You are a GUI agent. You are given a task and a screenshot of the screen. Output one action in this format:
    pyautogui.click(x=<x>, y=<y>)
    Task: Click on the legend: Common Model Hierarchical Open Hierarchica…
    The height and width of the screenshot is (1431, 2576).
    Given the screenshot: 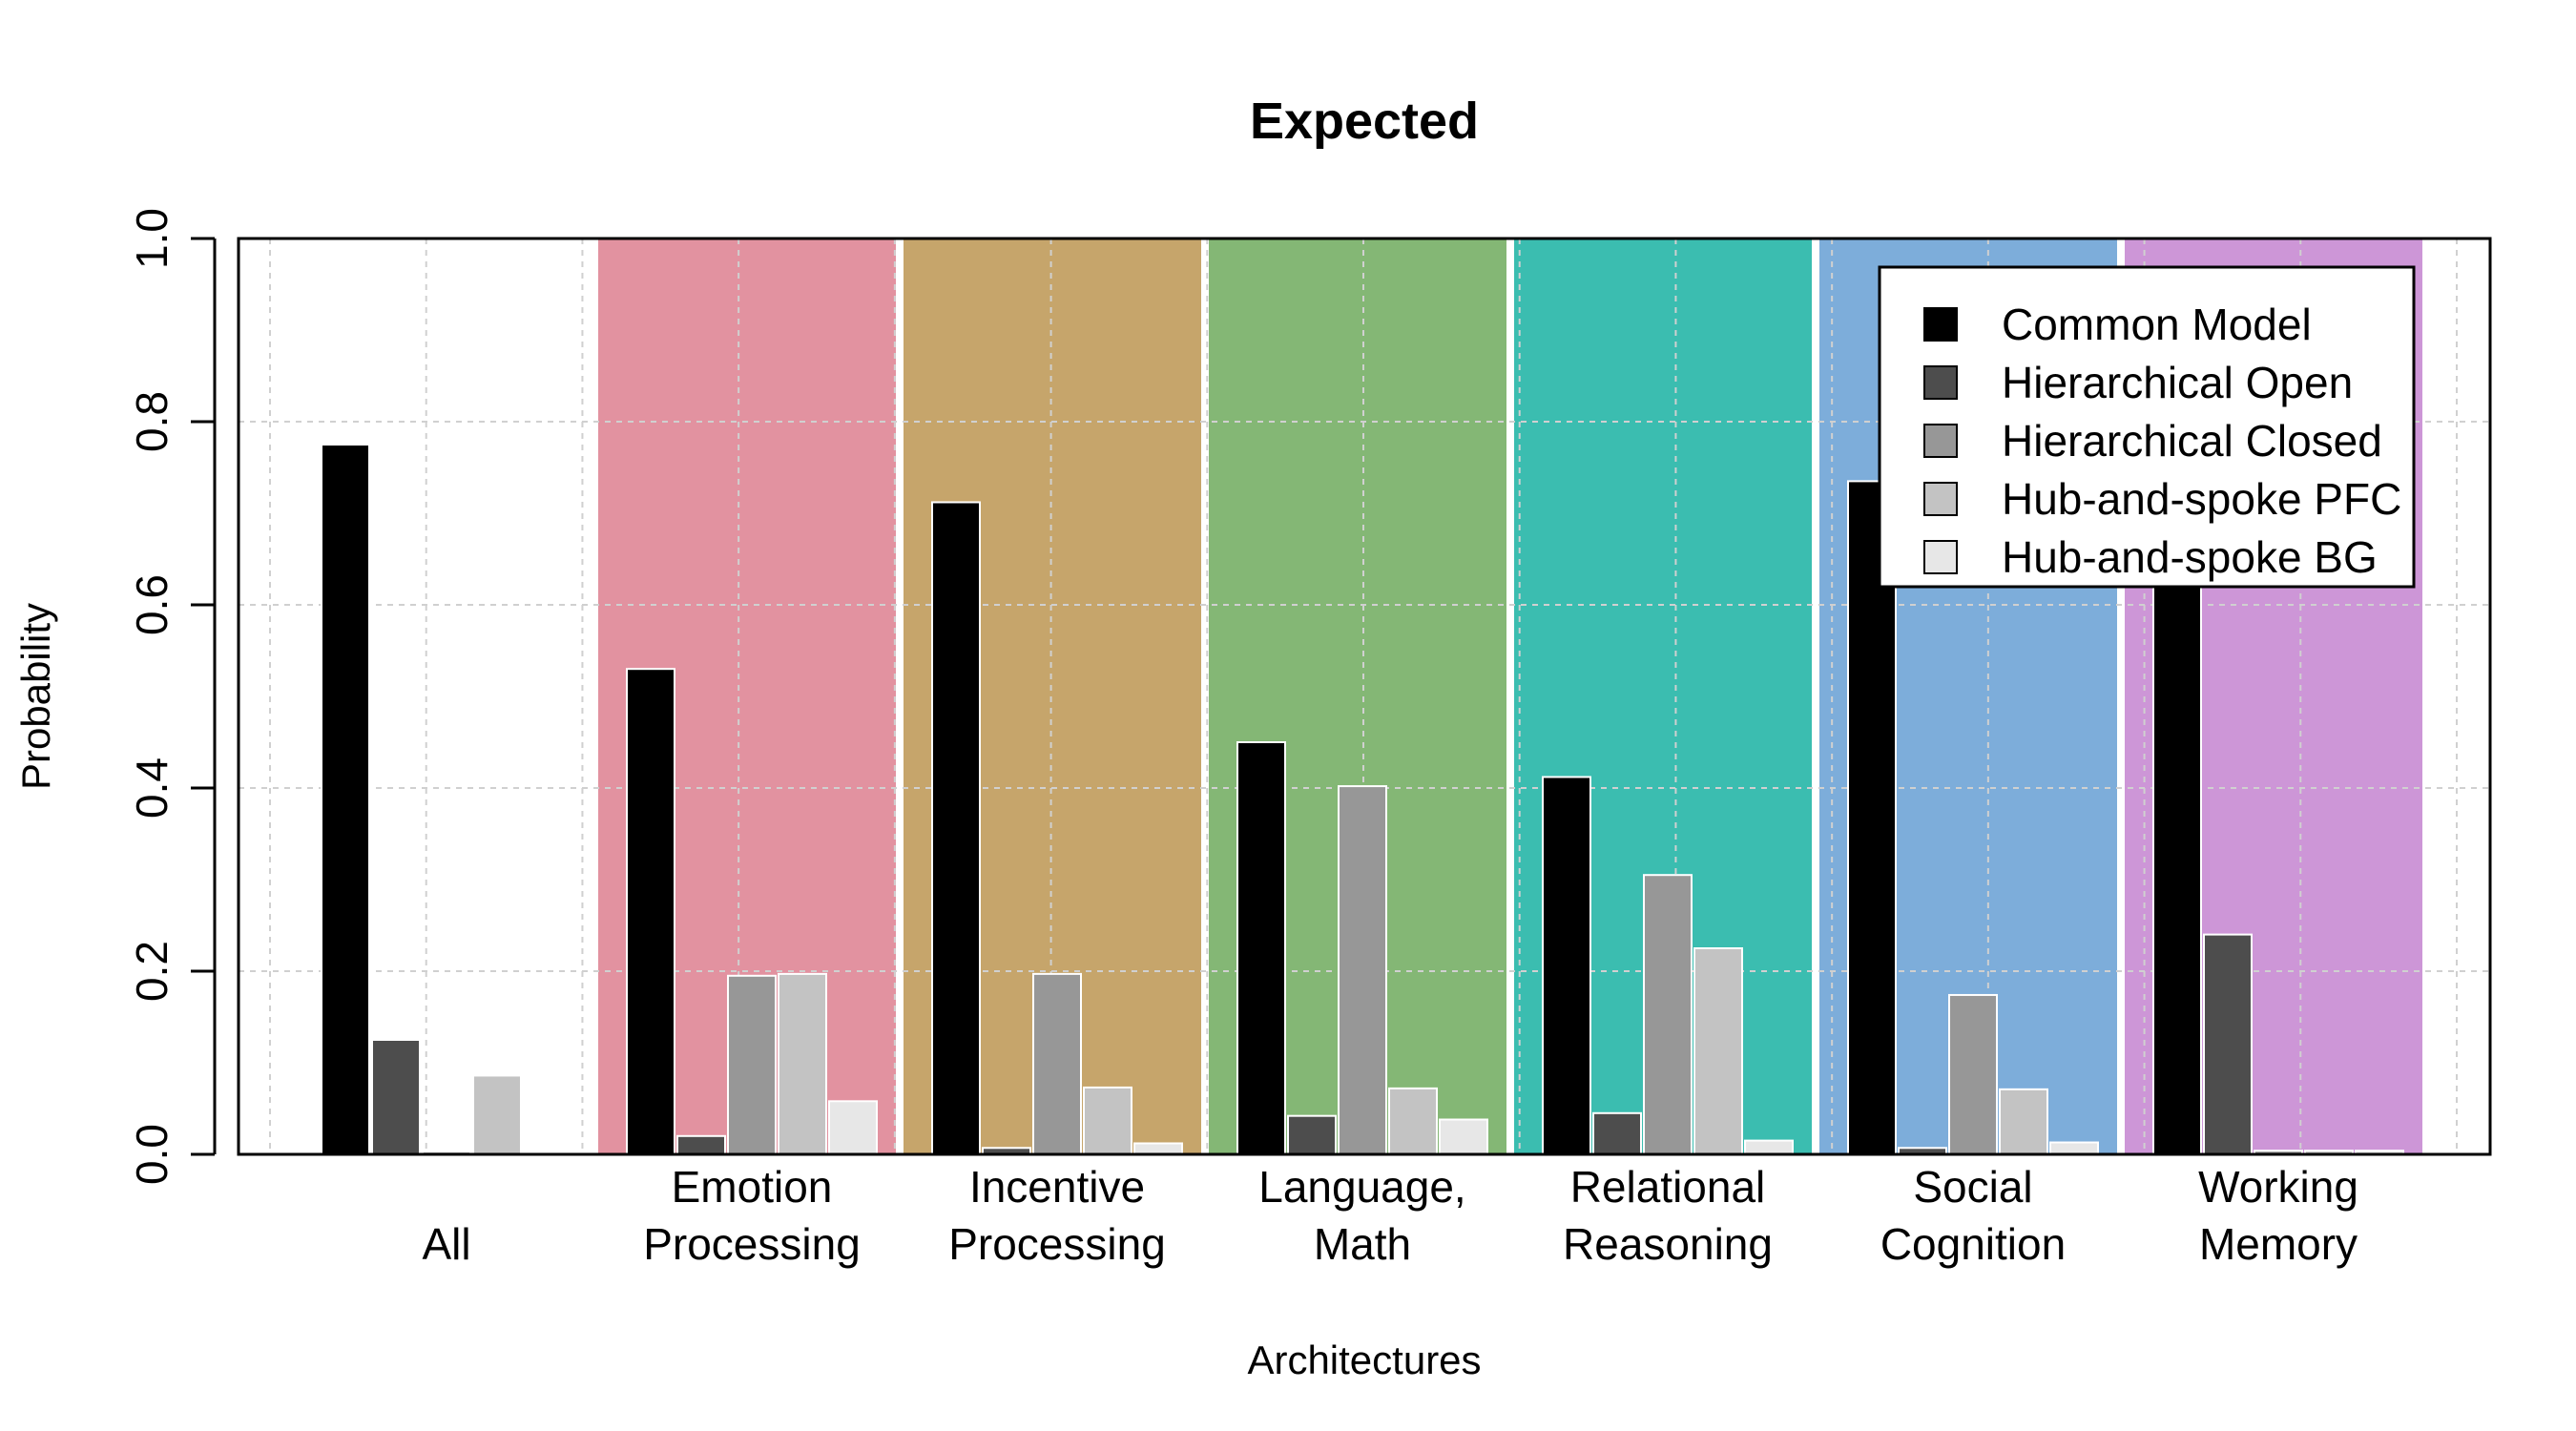 What is the action you would take?
    pyautogui.click(x=2147, y=427)
    